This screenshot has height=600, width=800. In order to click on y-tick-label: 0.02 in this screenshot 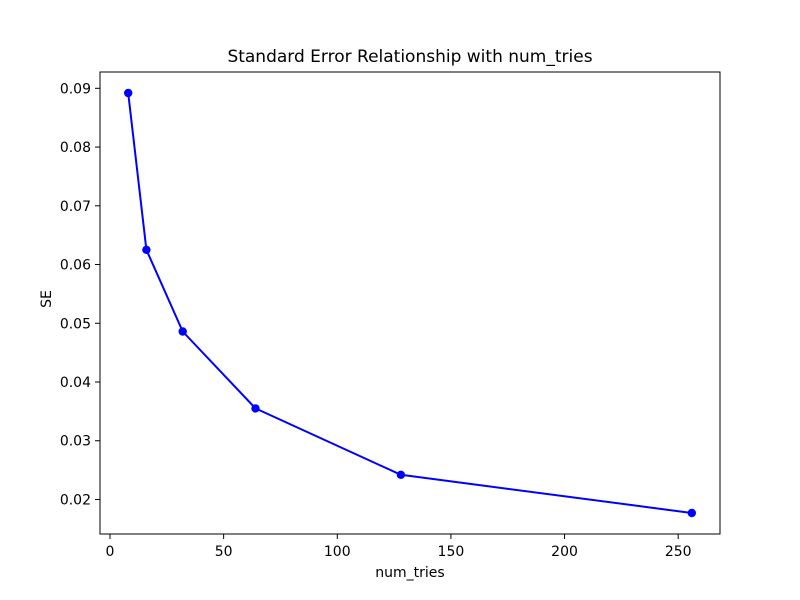, I will do `click(75, 500)`.